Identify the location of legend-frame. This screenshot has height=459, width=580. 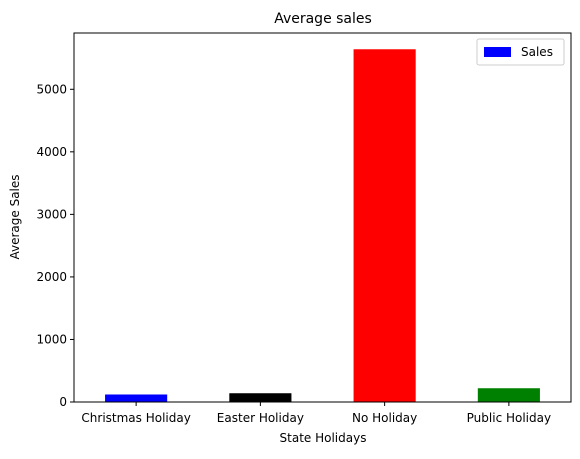
(520, 52).